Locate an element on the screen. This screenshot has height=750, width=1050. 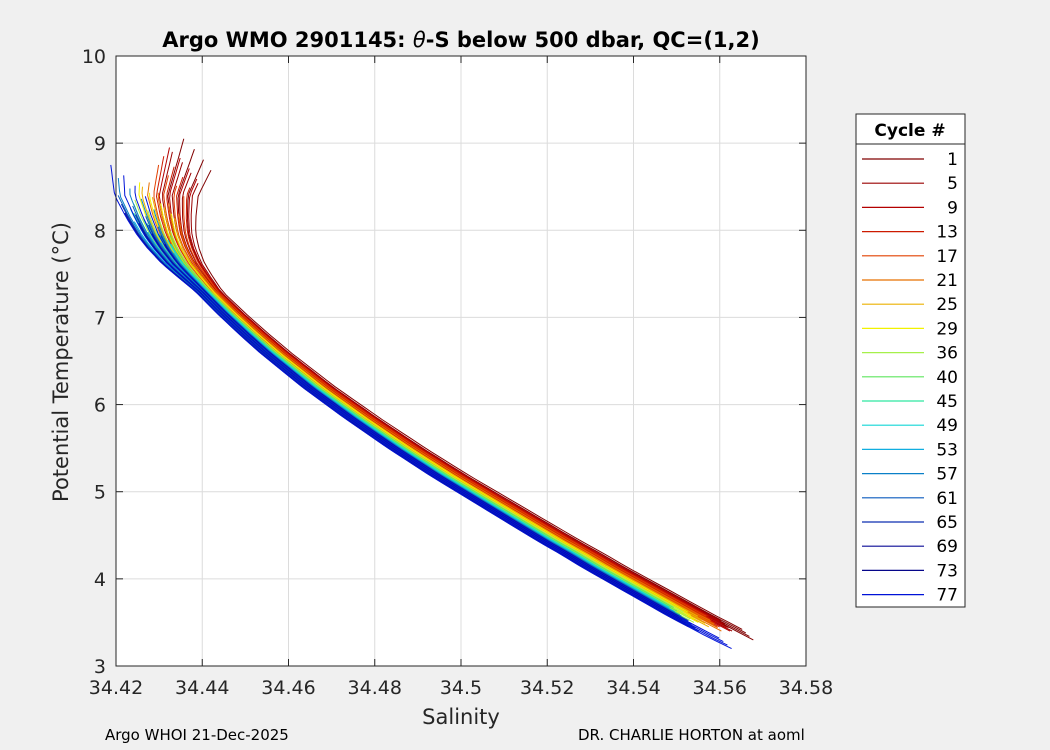
x-tick-label: 34.54 is located at coordinates (633, 688).